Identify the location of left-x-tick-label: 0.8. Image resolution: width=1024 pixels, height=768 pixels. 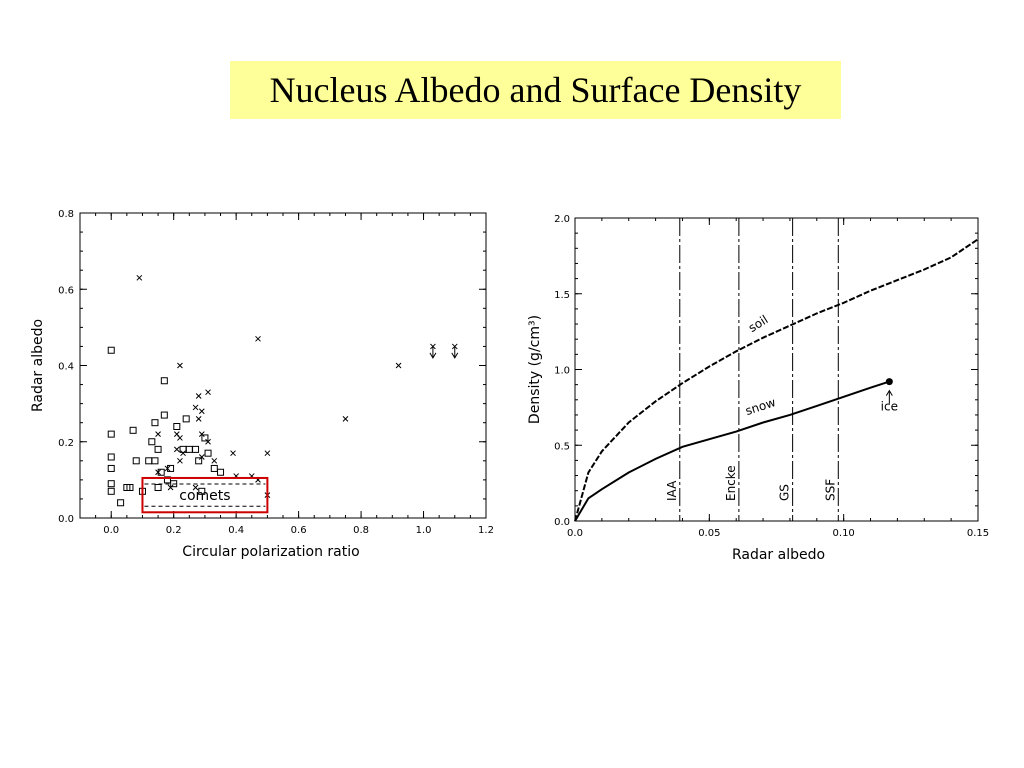
(361, 530).